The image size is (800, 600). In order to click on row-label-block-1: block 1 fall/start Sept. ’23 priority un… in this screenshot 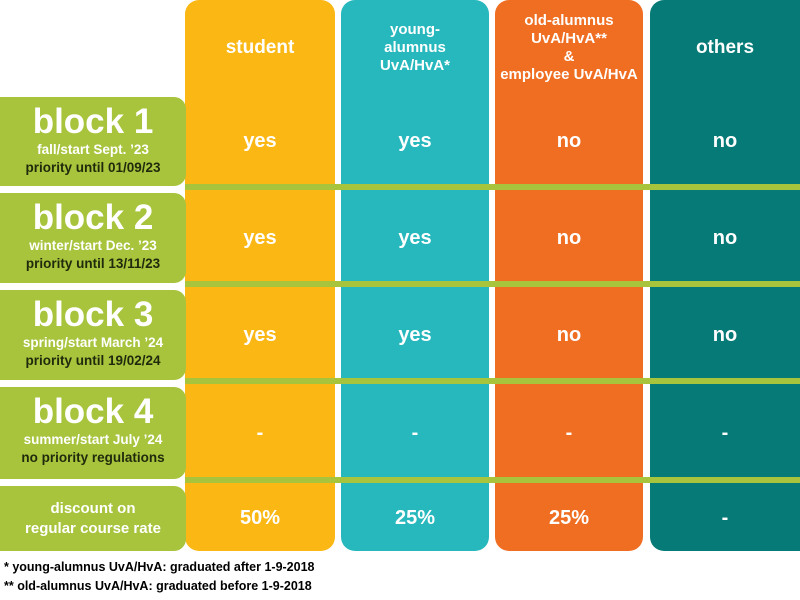, I will do `click(93, 141)`.